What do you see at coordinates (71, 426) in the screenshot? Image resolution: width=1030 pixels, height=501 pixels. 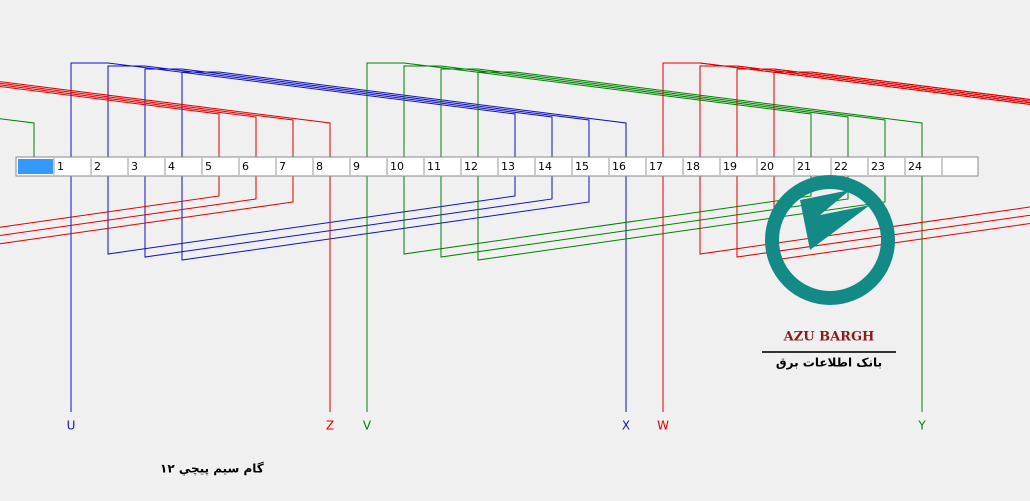 I see `terminal-label: U` at bounding box center [71, 426].